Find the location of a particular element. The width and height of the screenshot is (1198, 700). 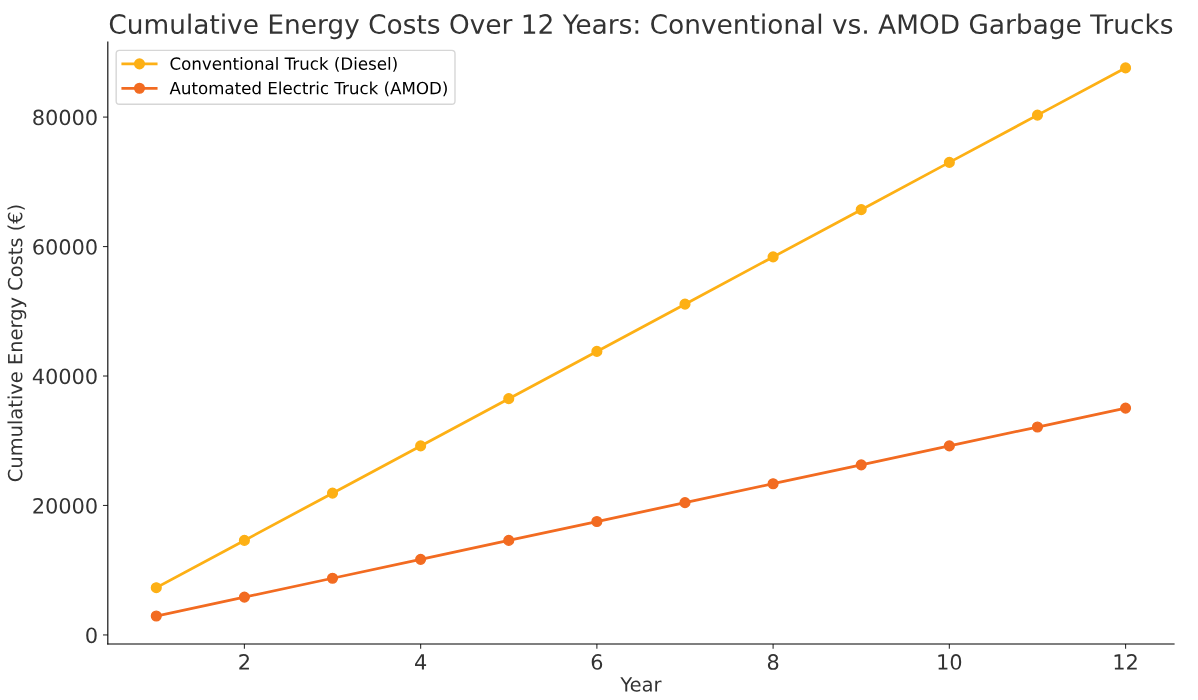

y-tick-label: 20000 is located at coordinates (65, 505).